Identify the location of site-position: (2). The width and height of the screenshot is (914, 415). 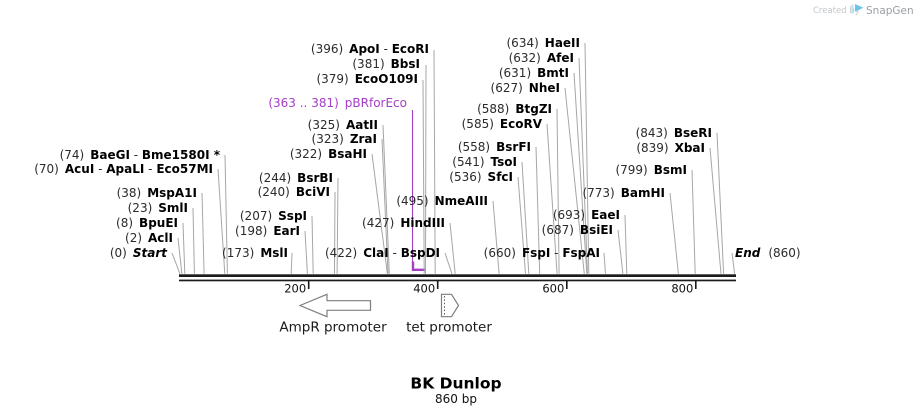
(133, 238).